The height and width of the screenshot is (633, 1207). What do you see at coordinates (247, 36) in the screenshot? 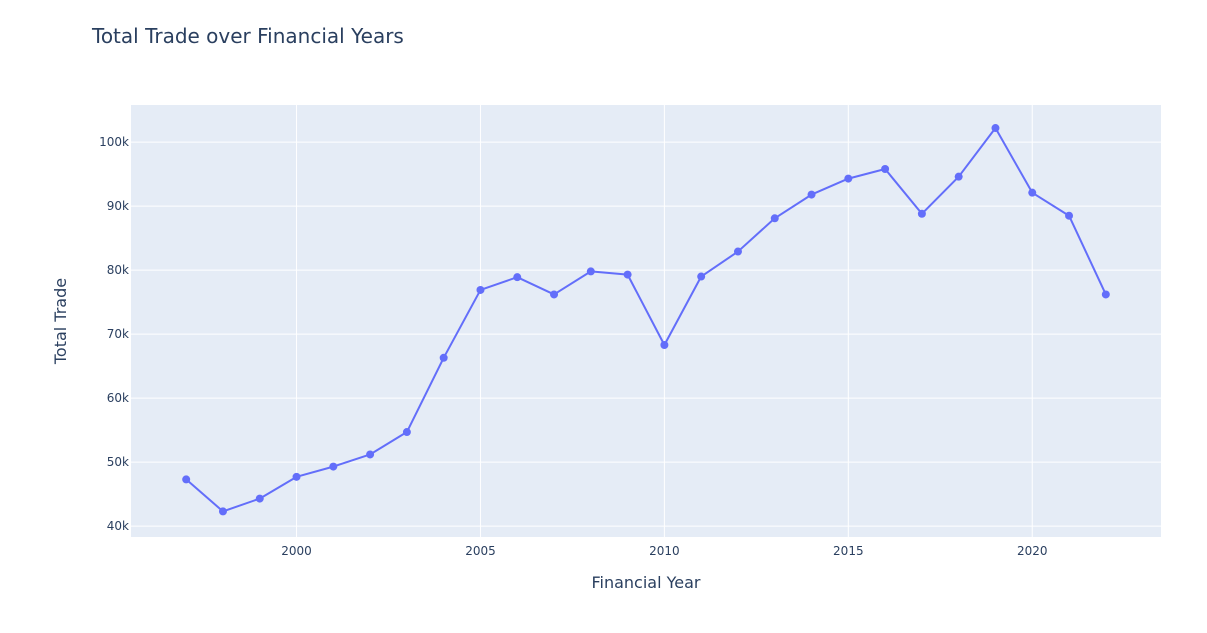
I see `chart-title: Total Trade over Financial Years` at bounding box center [247, 36].